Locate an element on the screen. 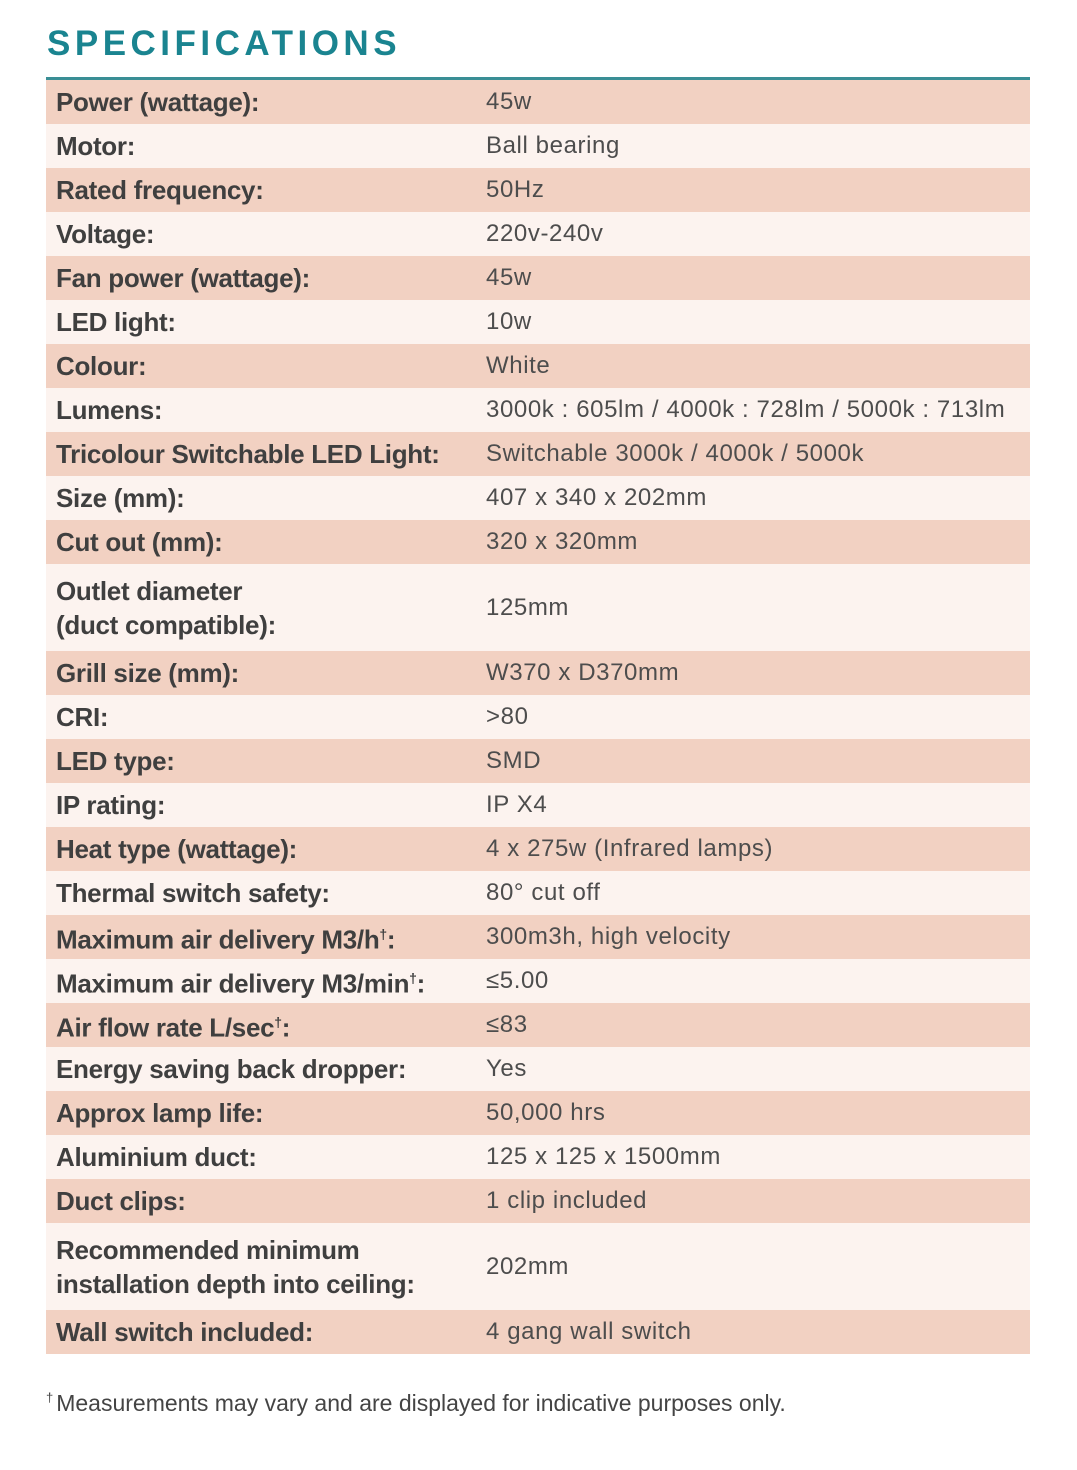 This screenshot has height=1470, width=1077. spec-row: Aluminium duct: 125 x 125 x 1500mm is located at coordinates (538, 1157).